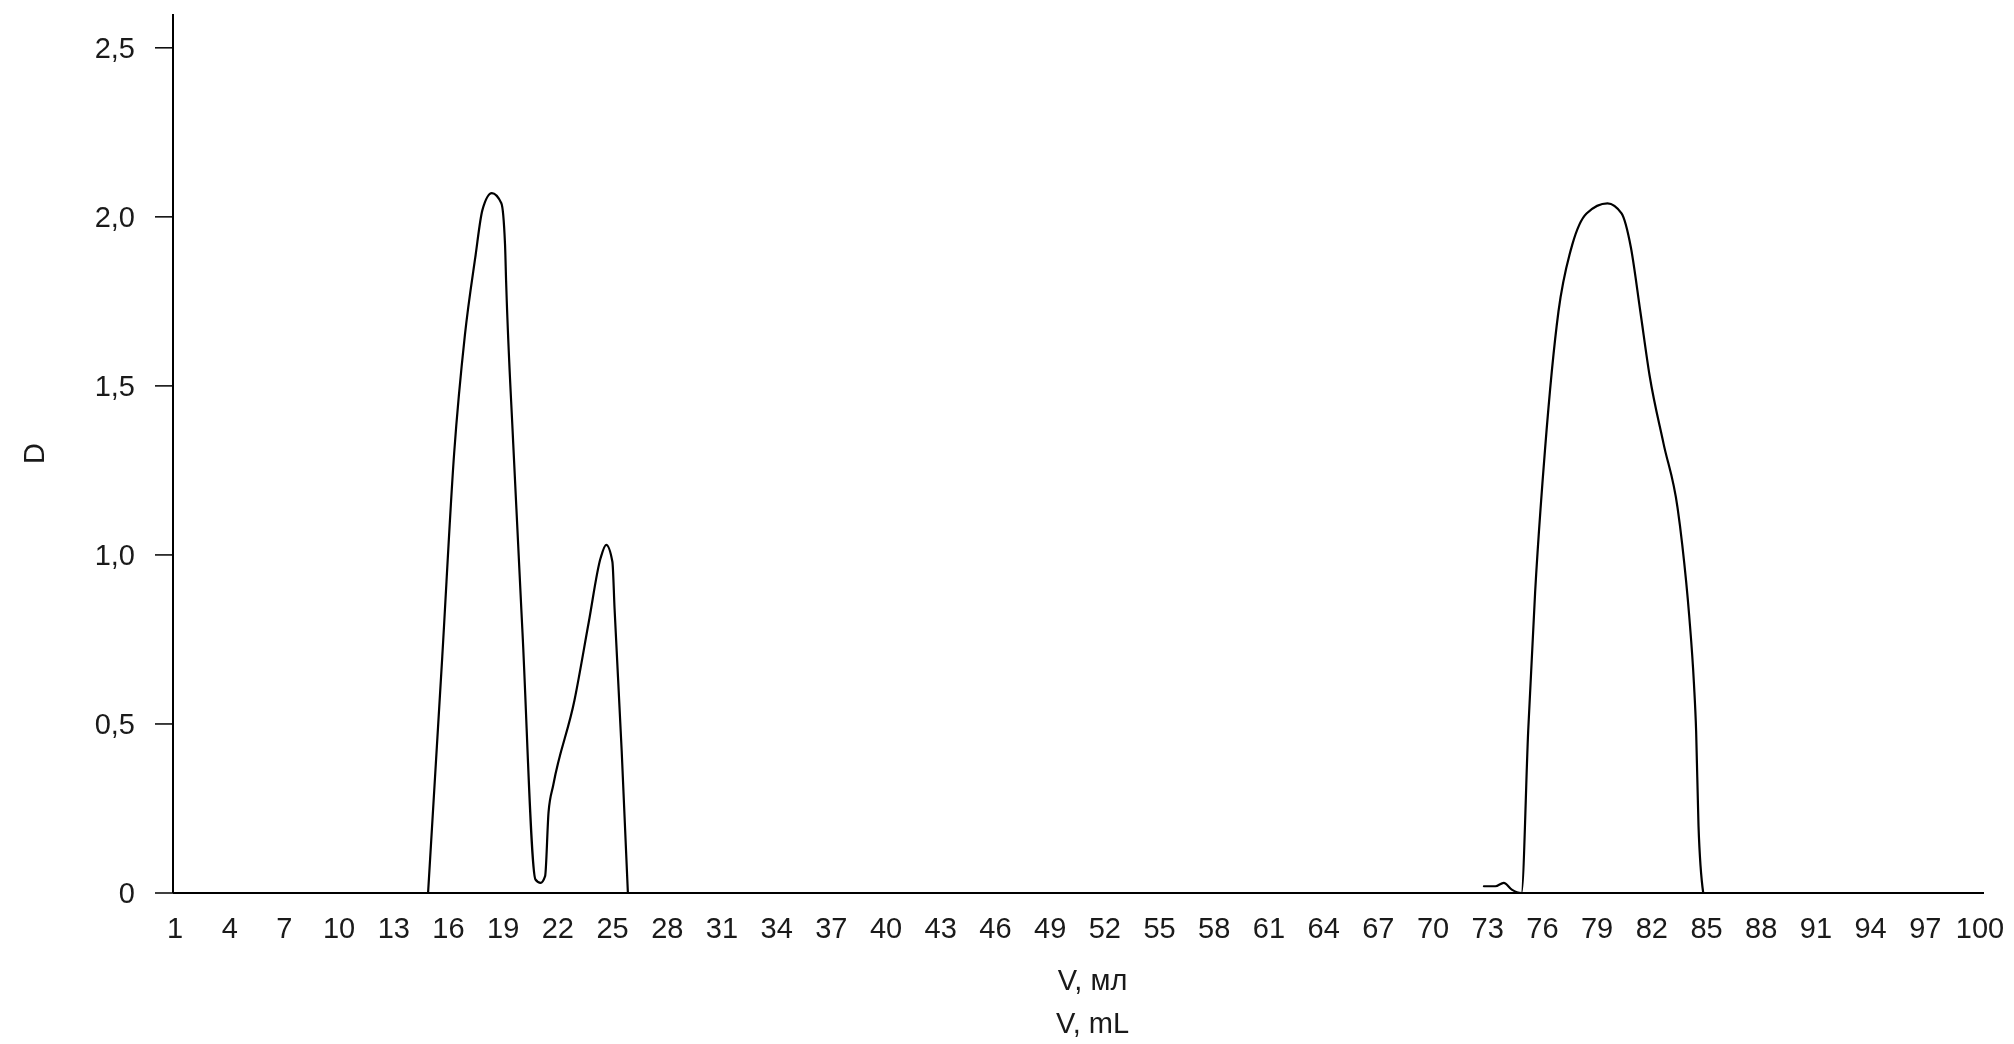  What do you see at coordinates (1159, 928) in the screenshot?
I see `x-tick-label: 55` at bounding box center [1159, 928].